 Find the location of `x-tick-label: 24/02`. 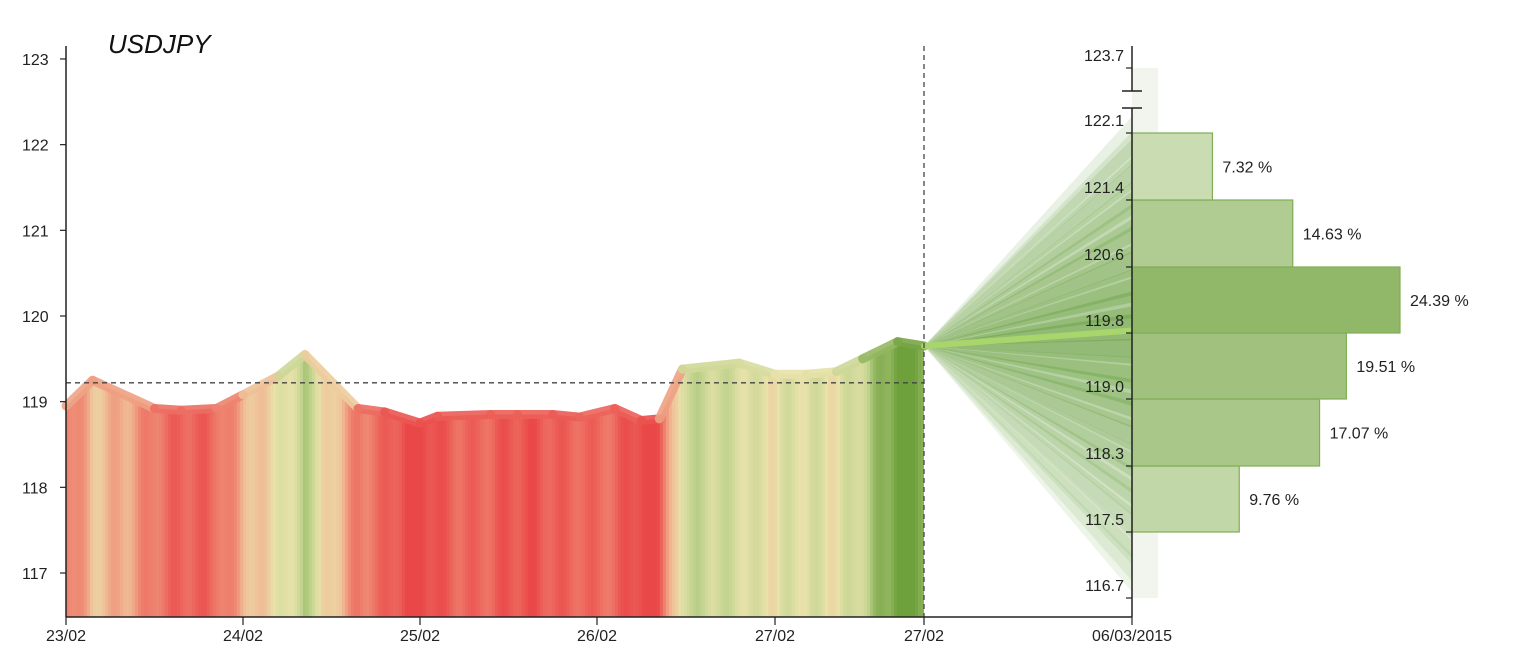

x-tick-label: 24/02 is located at coordinates (243, 636).